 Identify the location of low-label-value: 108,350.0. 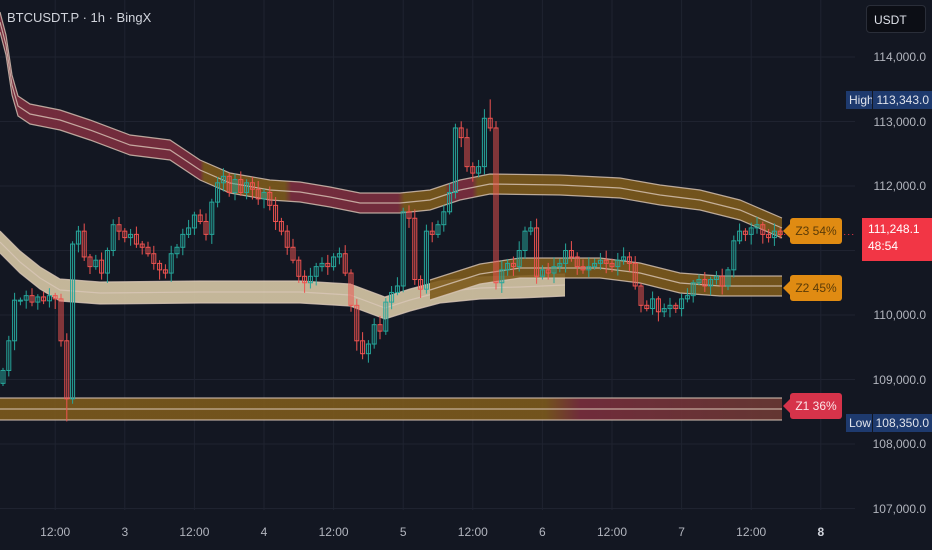
(902, 423).